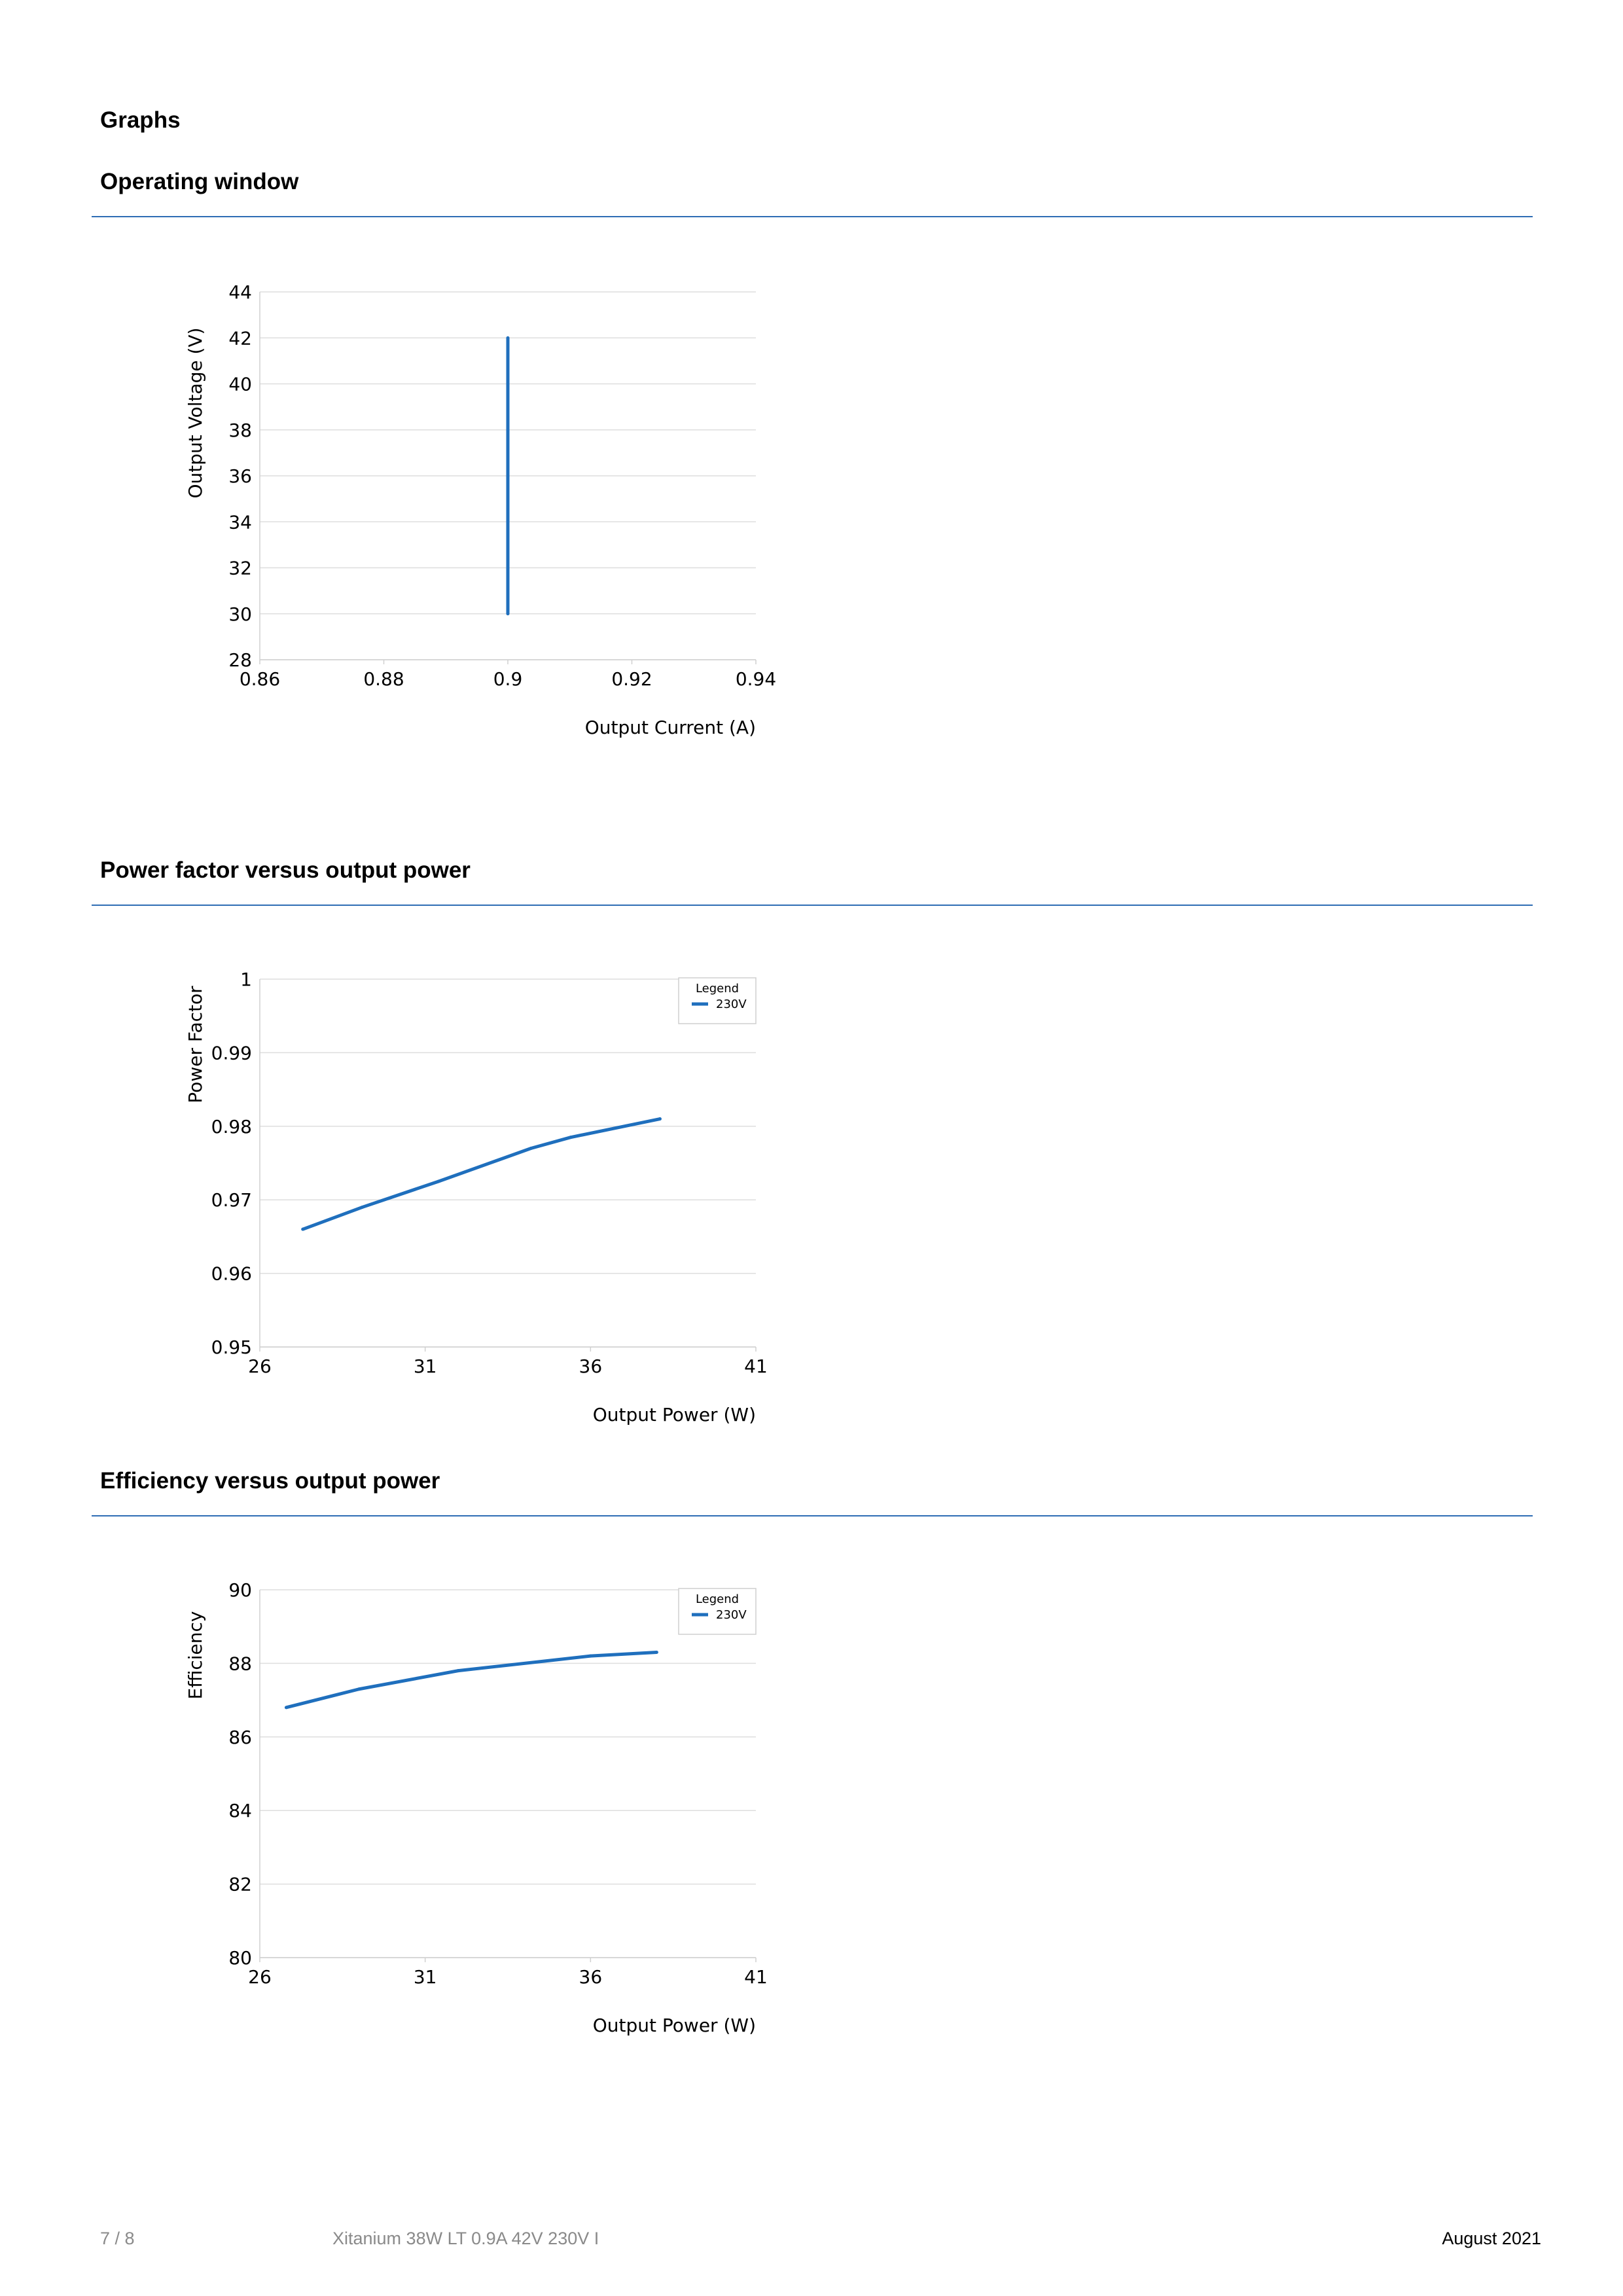 Image resolution: width=1623 pixels, height=2296 pixels. What do you see at coordinates (240, 1663) in the screenshot?
I see `y-tick-label: 88` at bounding box center [240, 1663].